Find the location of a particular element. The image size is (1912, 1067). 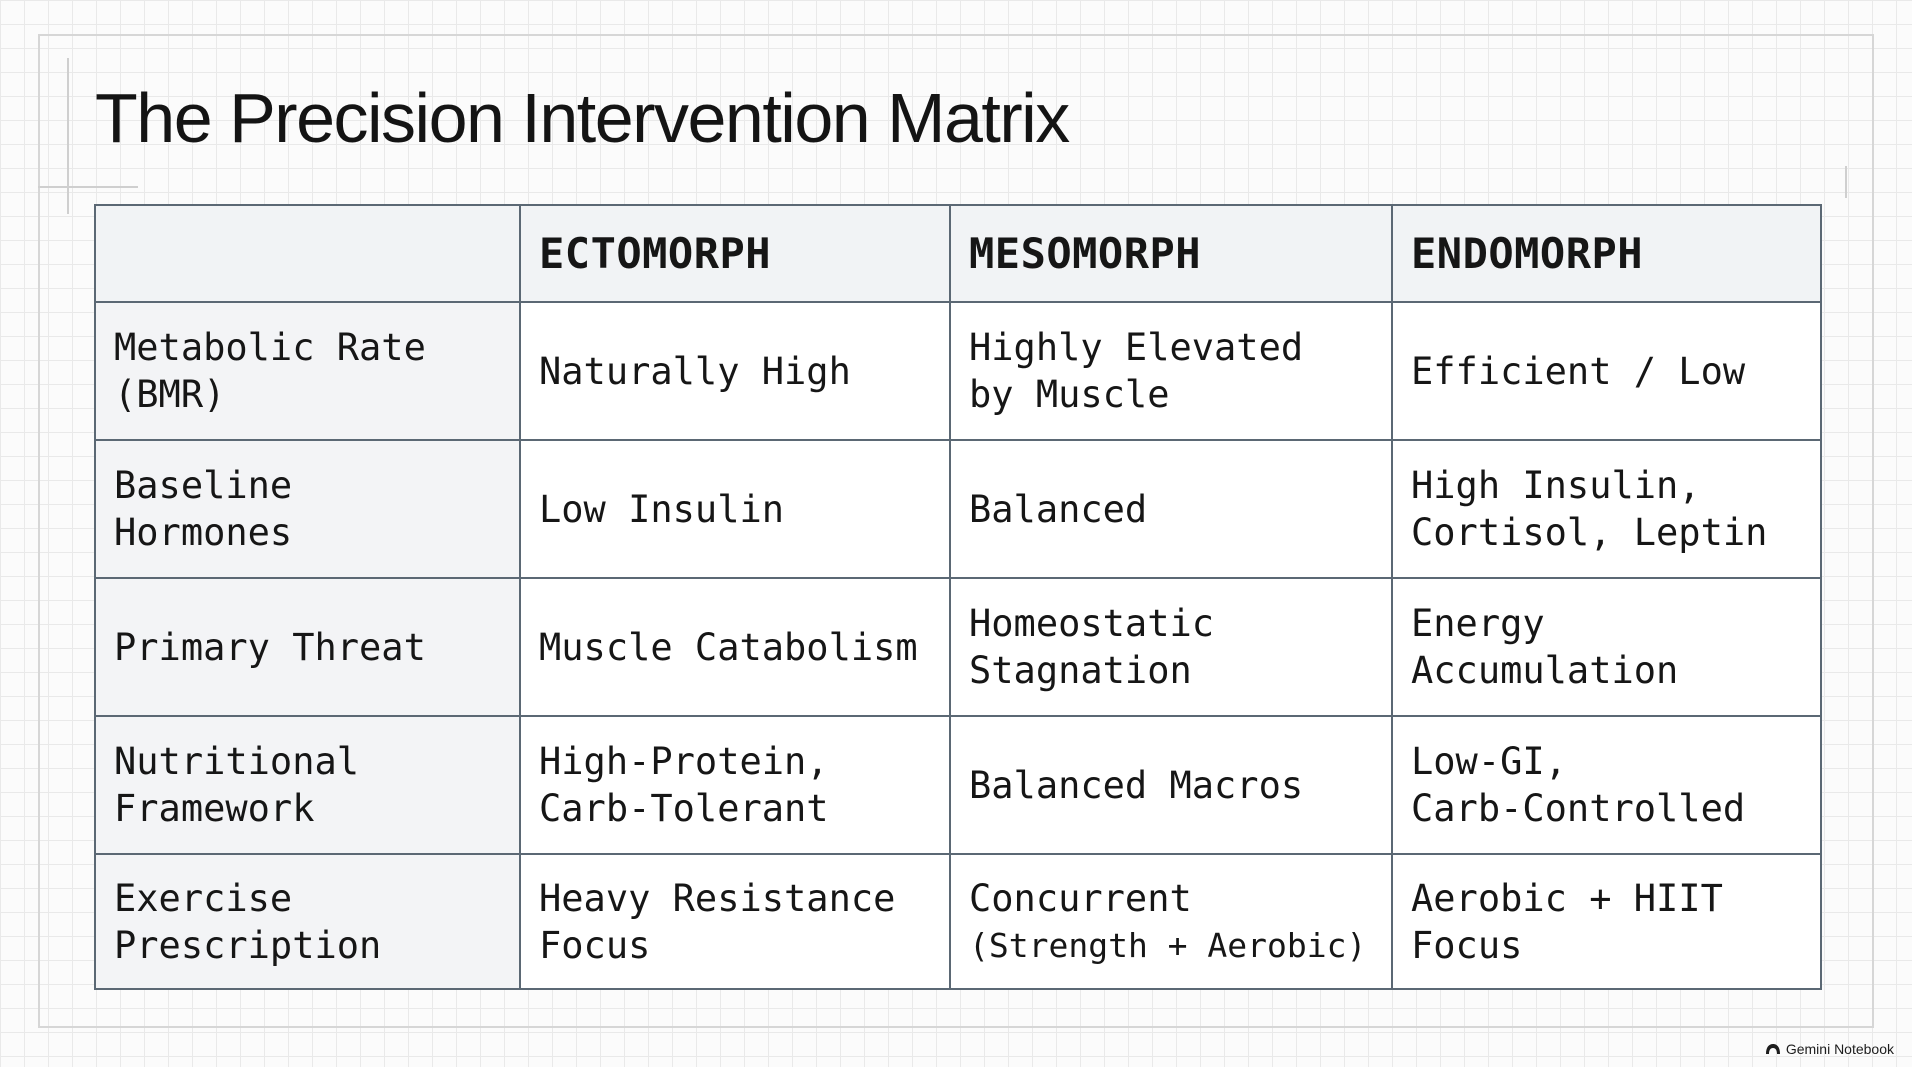

table-cell: Efficient / Low is located at coordinates (1606, 371).